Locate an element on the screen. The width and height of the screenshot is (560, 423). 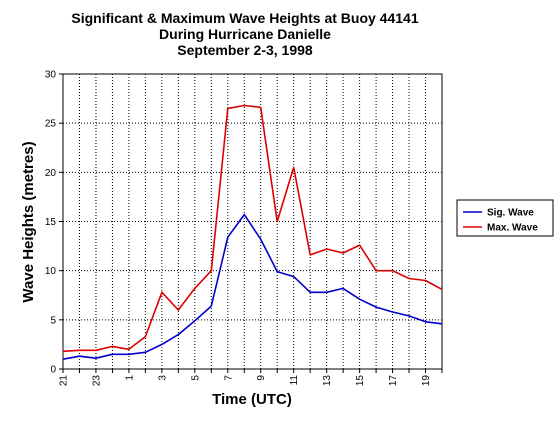
x-tick-label-18: 15 is located at coordinates (360, 381).